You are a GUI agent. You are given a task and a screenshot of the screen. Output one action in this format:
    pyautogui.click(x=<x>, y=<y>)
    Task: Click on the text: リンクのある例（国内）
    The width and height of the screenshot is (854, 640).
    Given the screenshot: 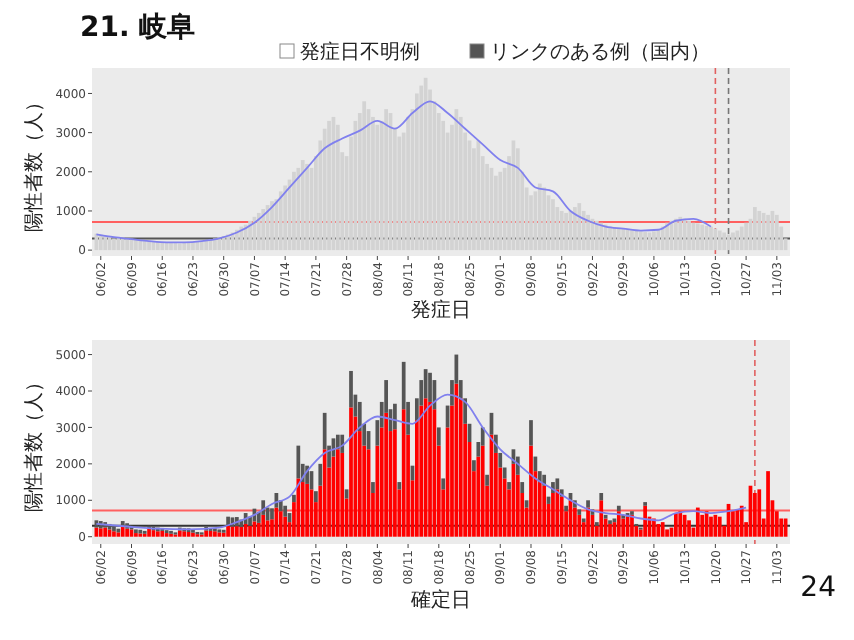 What is the action you would take?
    pyautogui.click(x=600, y=52)
    